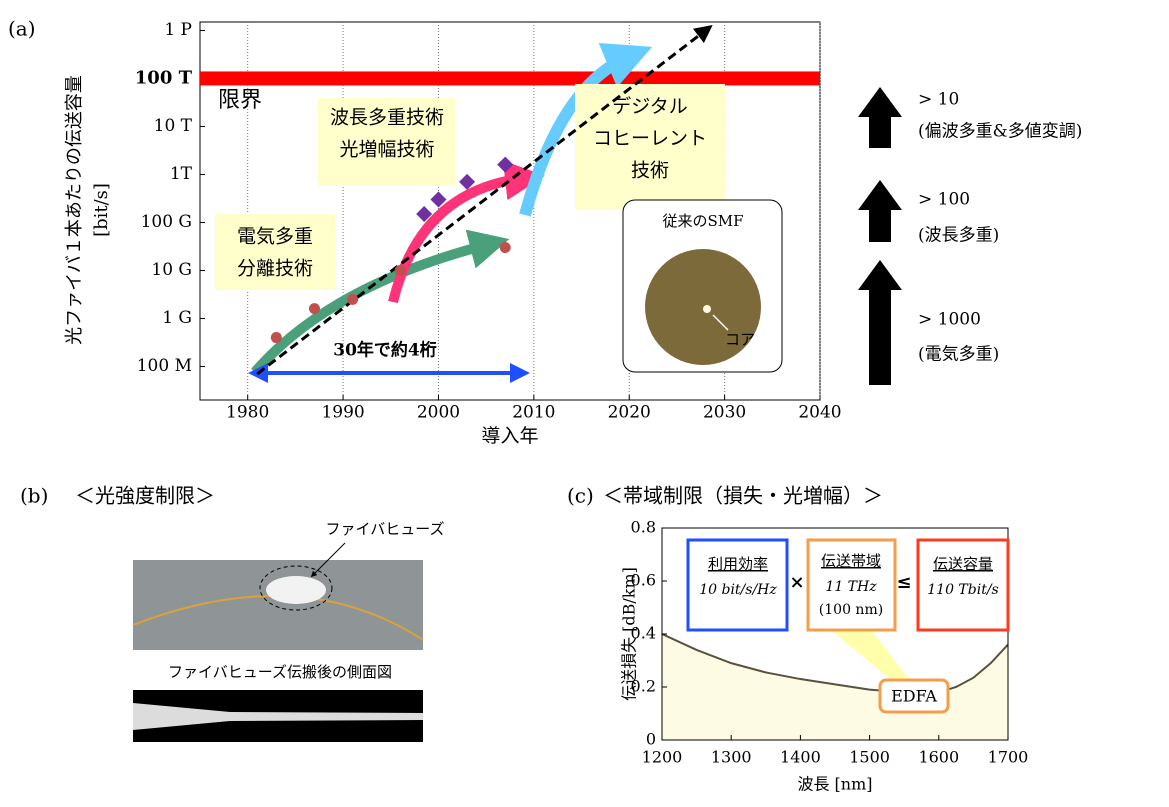 The image size is (1169, 807). I want to click on panel-b-photos, so click(278, 642).